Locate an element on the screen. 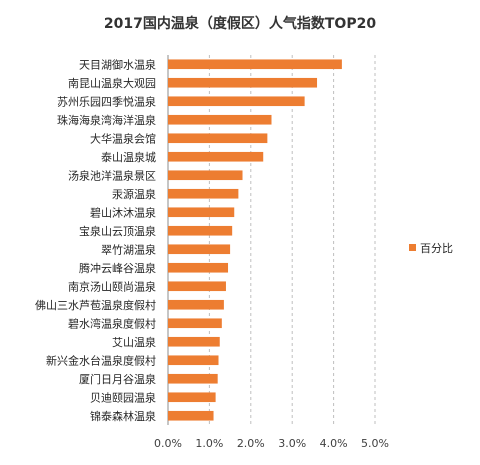 Image resolution: width=480 pixels, height=465 pixels. category-label: 汞源温泉 is located at coordinates (134, 194).